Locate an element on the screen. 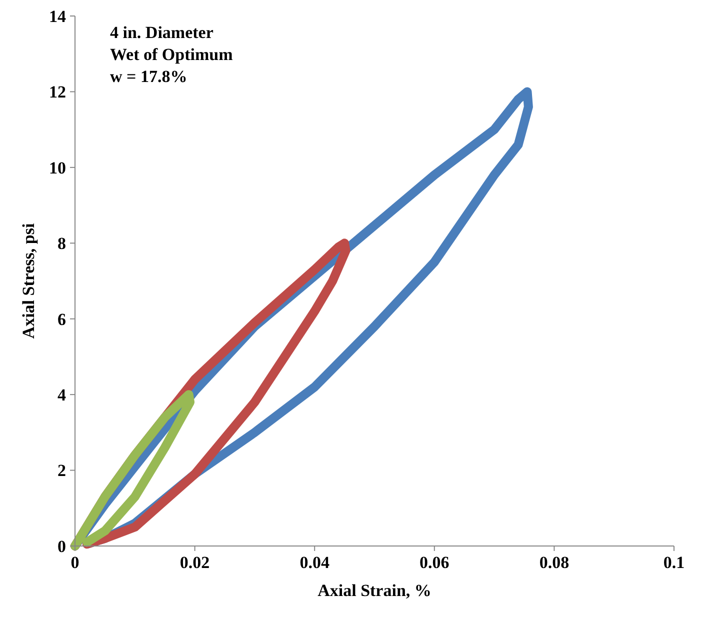  y-tick-label: 12 is located at coordinates (57, 92).